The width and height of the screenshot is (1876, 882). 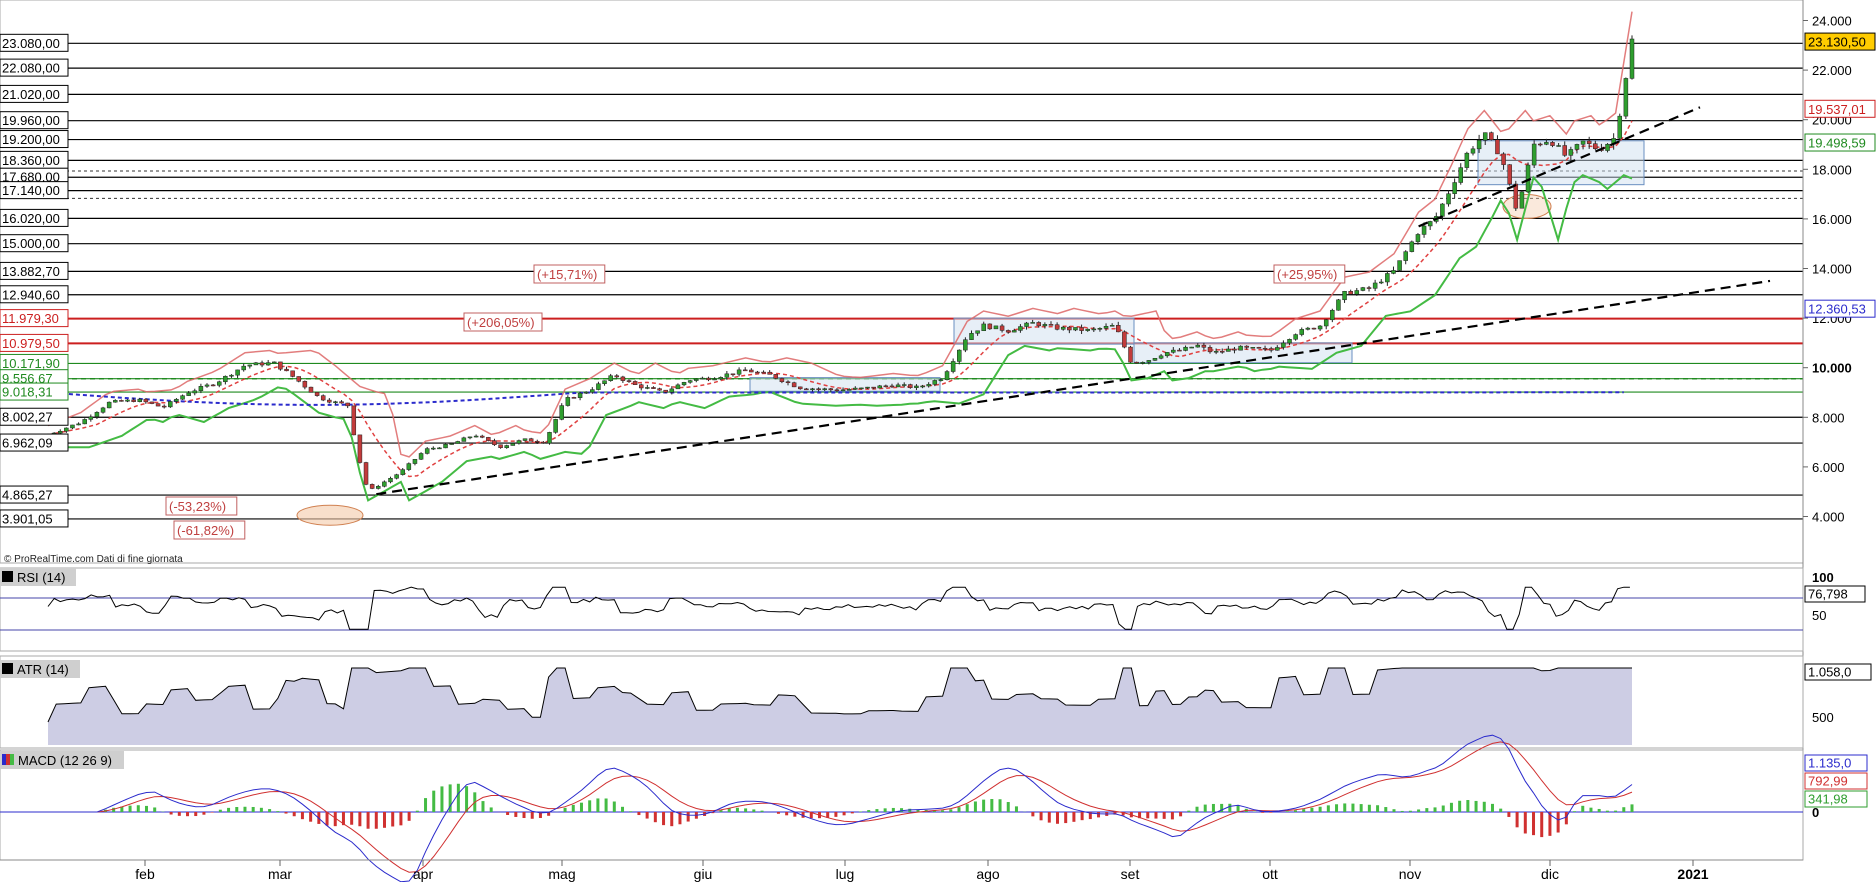 I want to click on range-box, so click(x=1044, y=331).